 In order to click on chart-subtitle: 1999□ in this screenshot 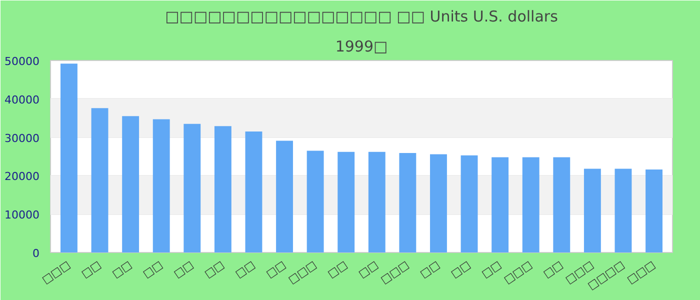, I will do `click(361, 47)`.